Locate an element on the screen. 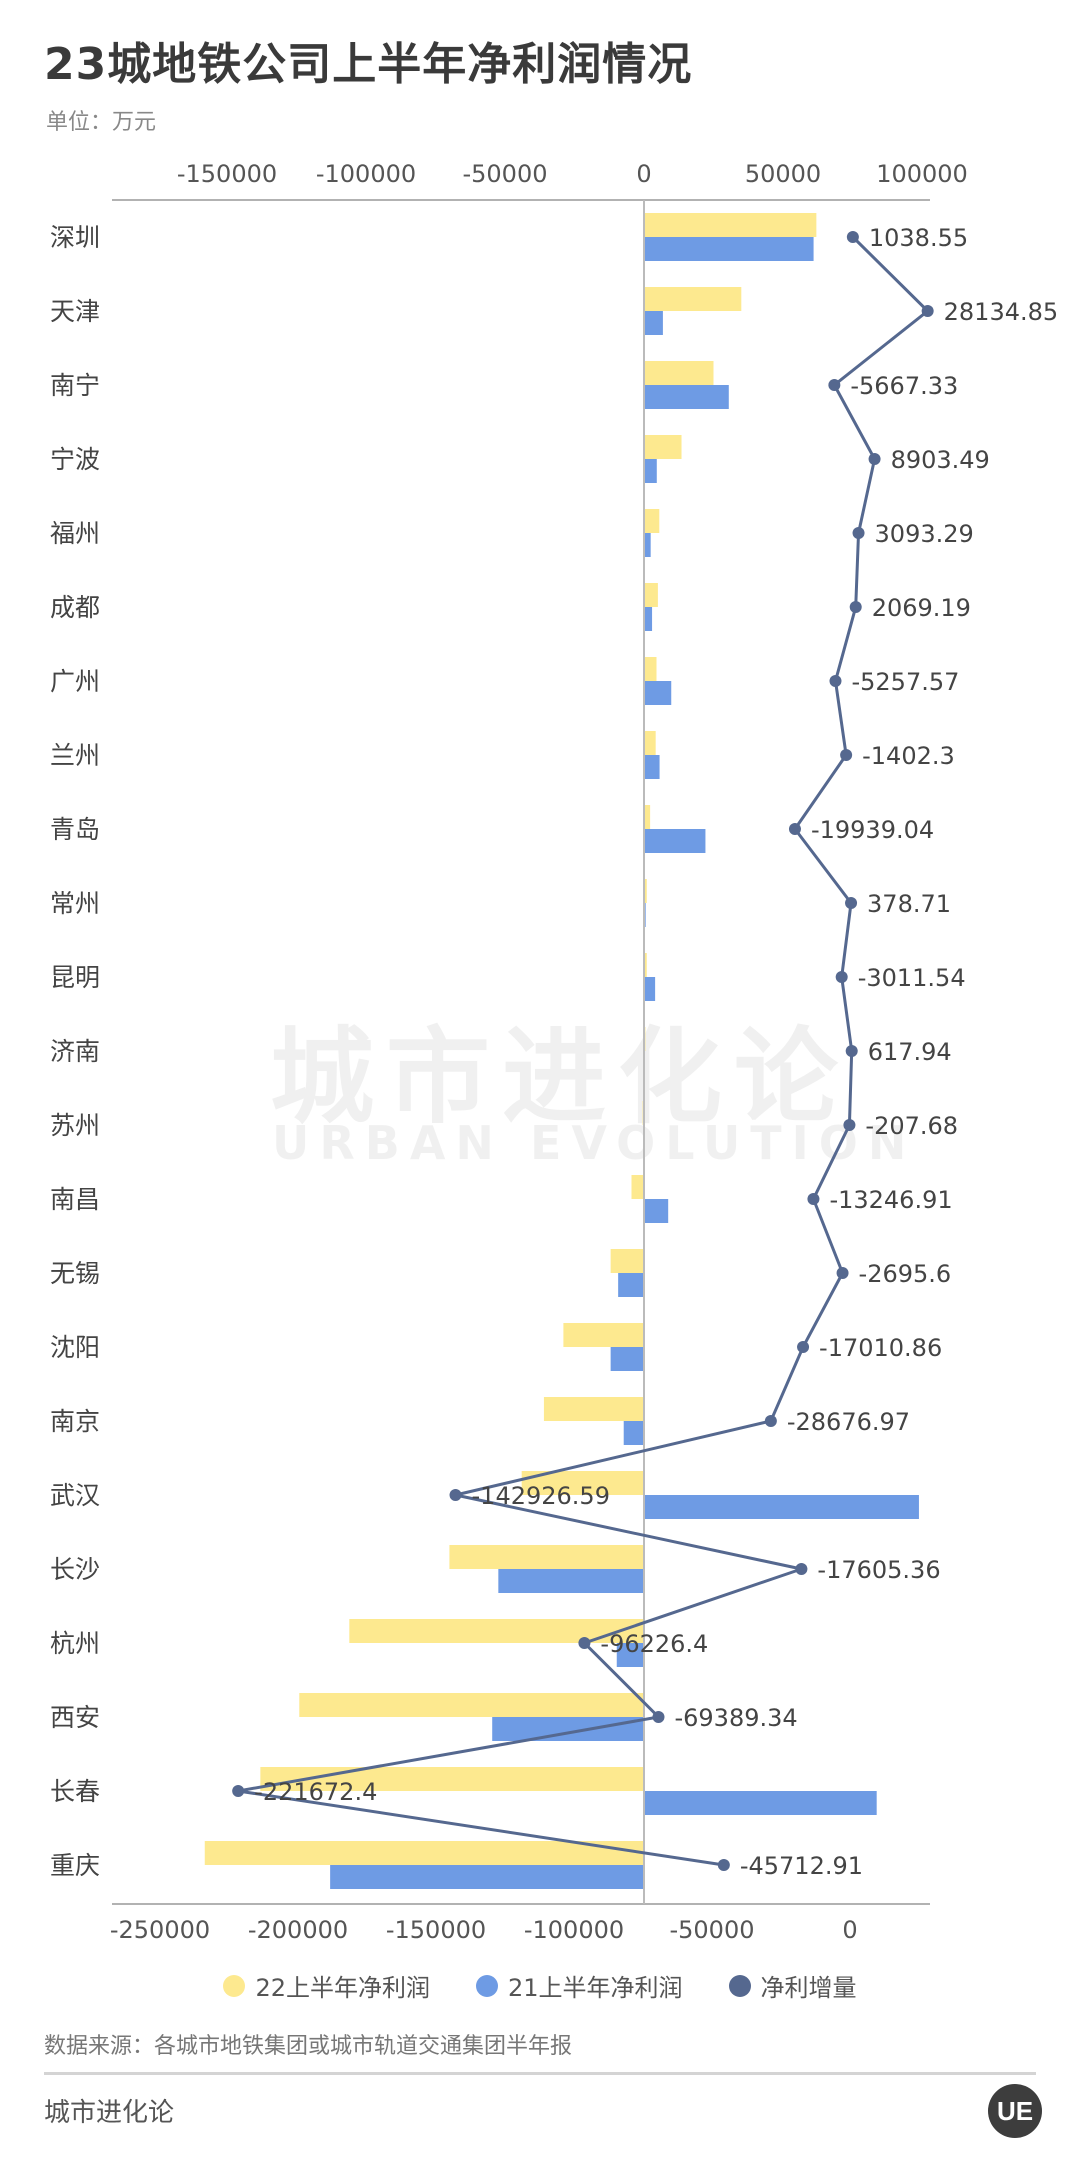  legend-item-21: 21上半年净利润 is located at coordinates (579, 1985).